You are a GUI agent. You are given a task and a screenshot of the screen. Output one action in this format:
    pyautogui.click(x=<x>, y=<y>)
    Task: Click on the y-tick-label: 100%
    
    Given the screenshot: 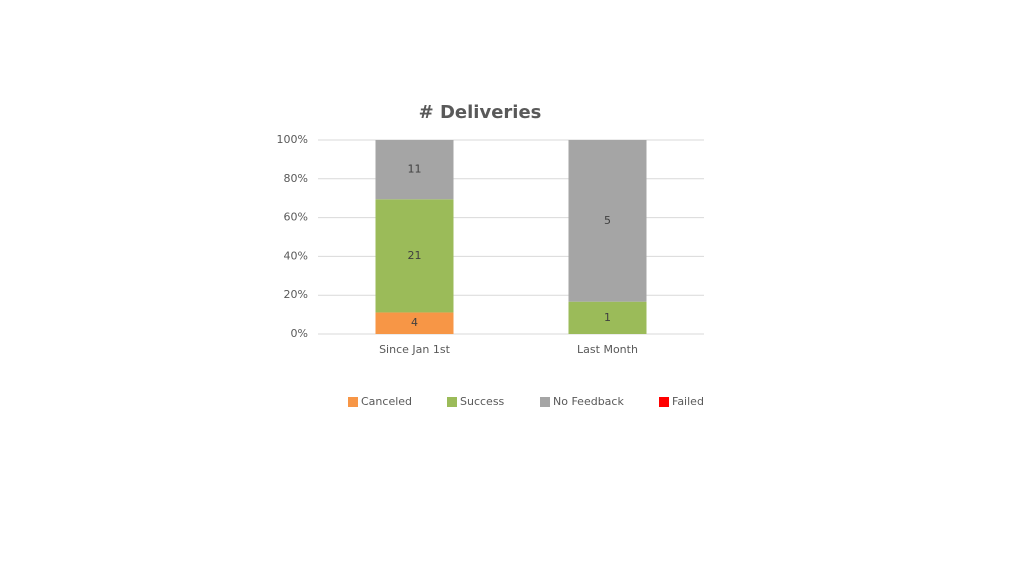 What is the action you would take?
    pyautogui.click(x=292, y=139)
    